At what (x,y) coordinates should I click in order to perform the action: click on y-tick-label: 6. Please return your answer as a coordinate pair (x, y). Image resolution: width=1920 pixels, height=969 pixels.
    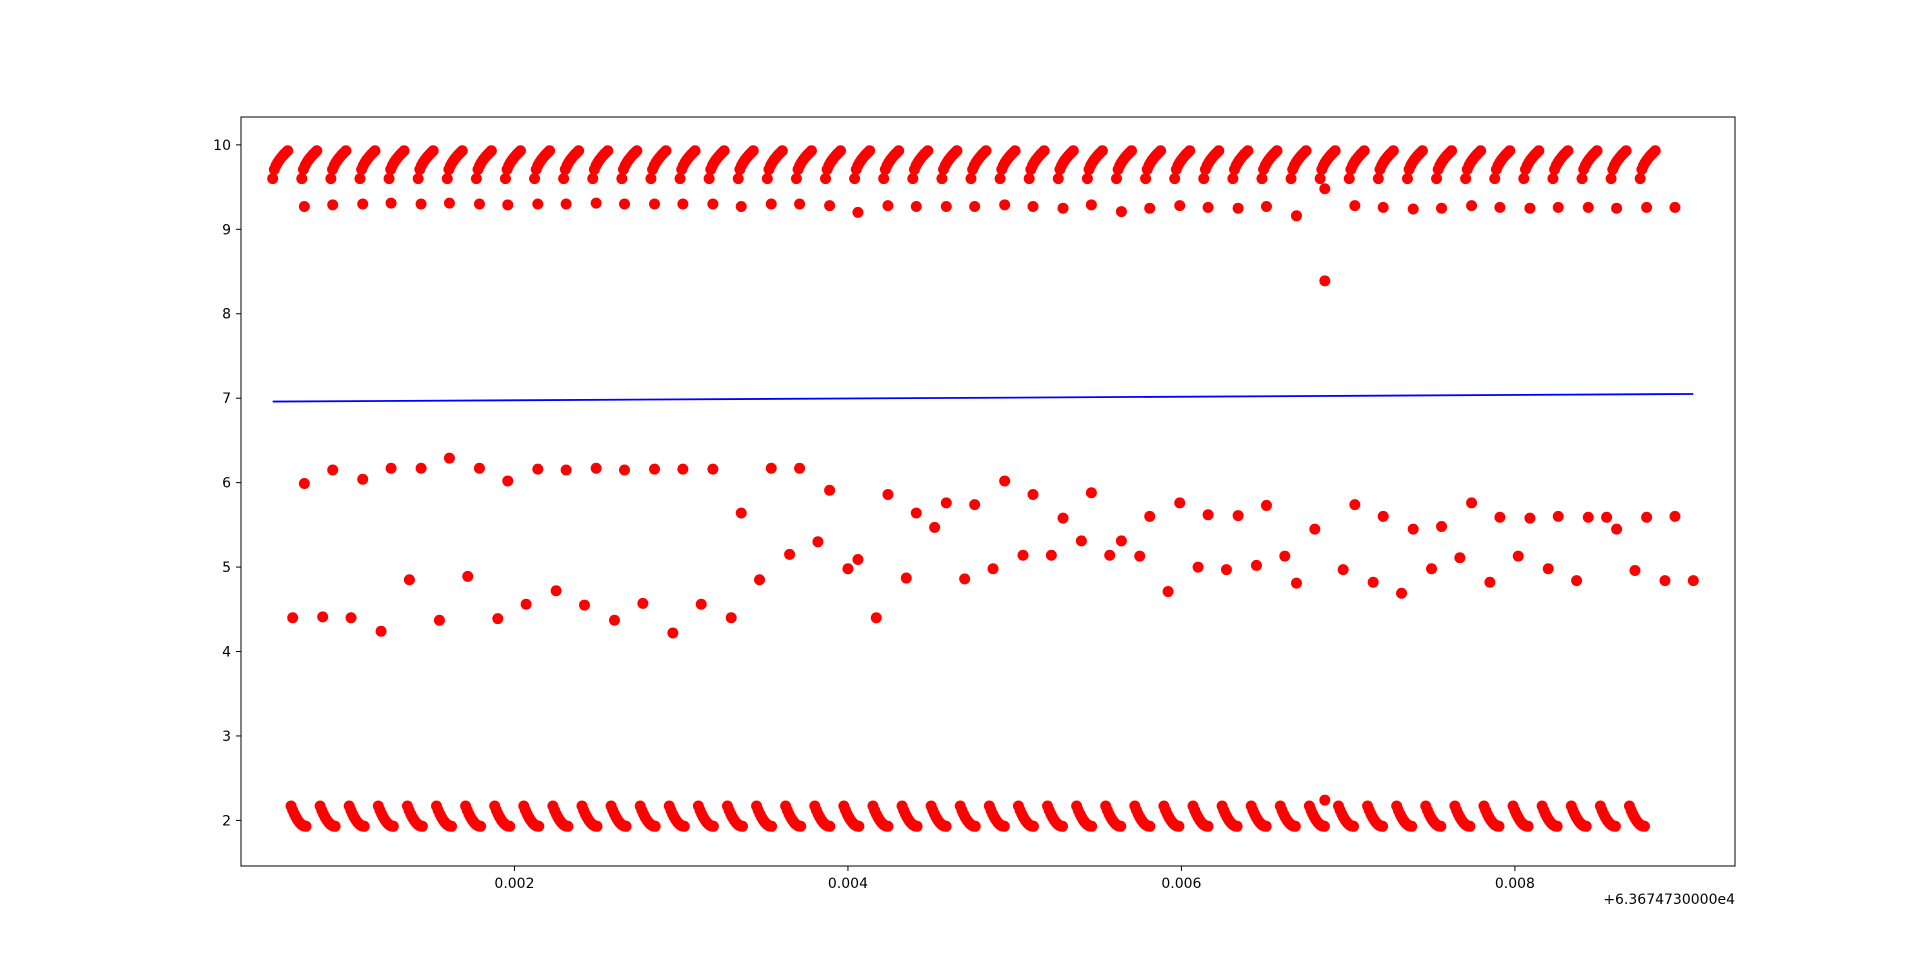
    Looking at the image, I should click on (226, 484).